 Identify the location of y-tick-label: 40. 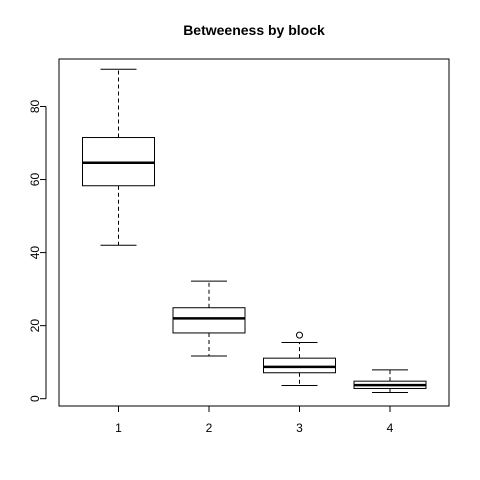
(35, 253).